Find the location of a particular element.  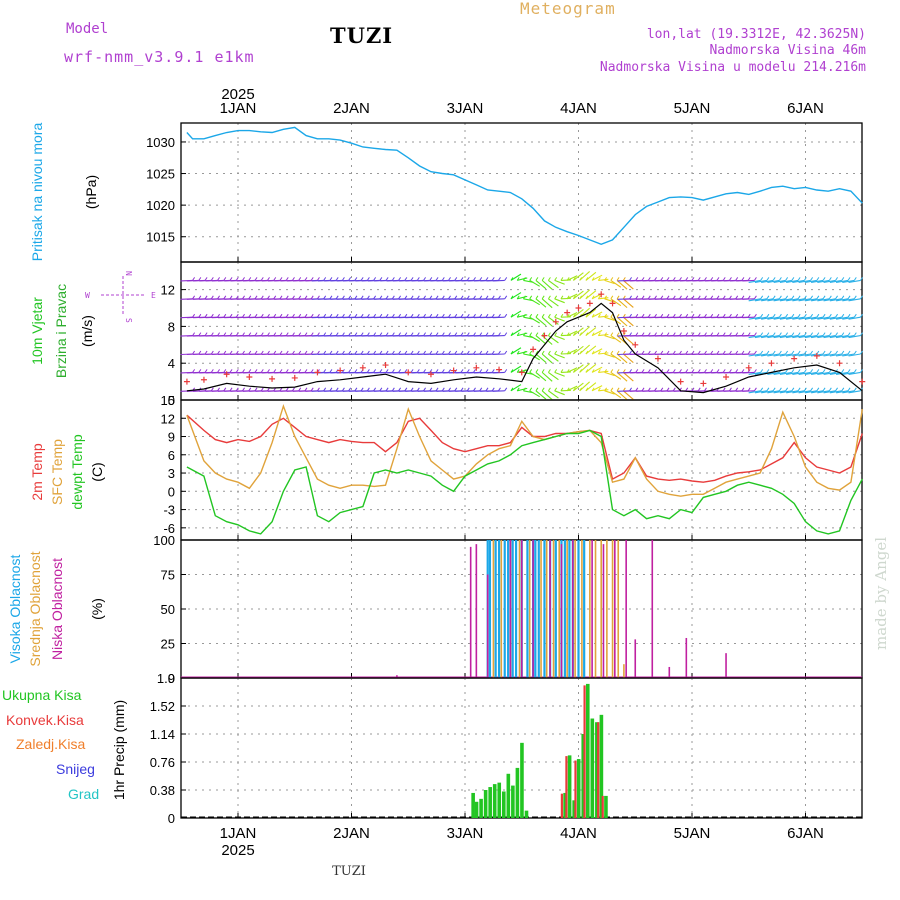

station-title: TUZI is located at coordinates (361, 35).